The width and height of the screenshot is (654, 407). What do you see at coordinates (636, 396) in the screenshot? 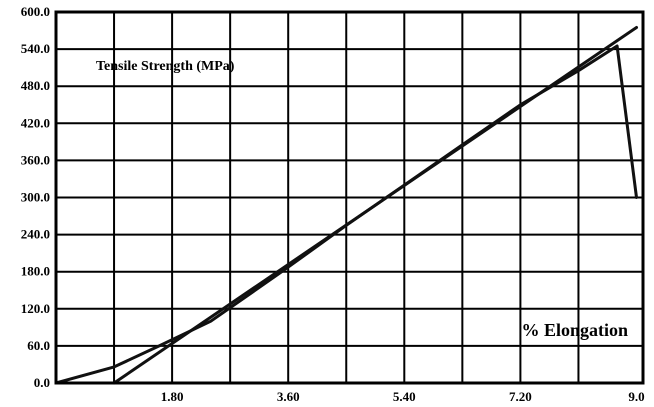
I see `x-tick-label: 9.0` at bounding box center [636, 396].